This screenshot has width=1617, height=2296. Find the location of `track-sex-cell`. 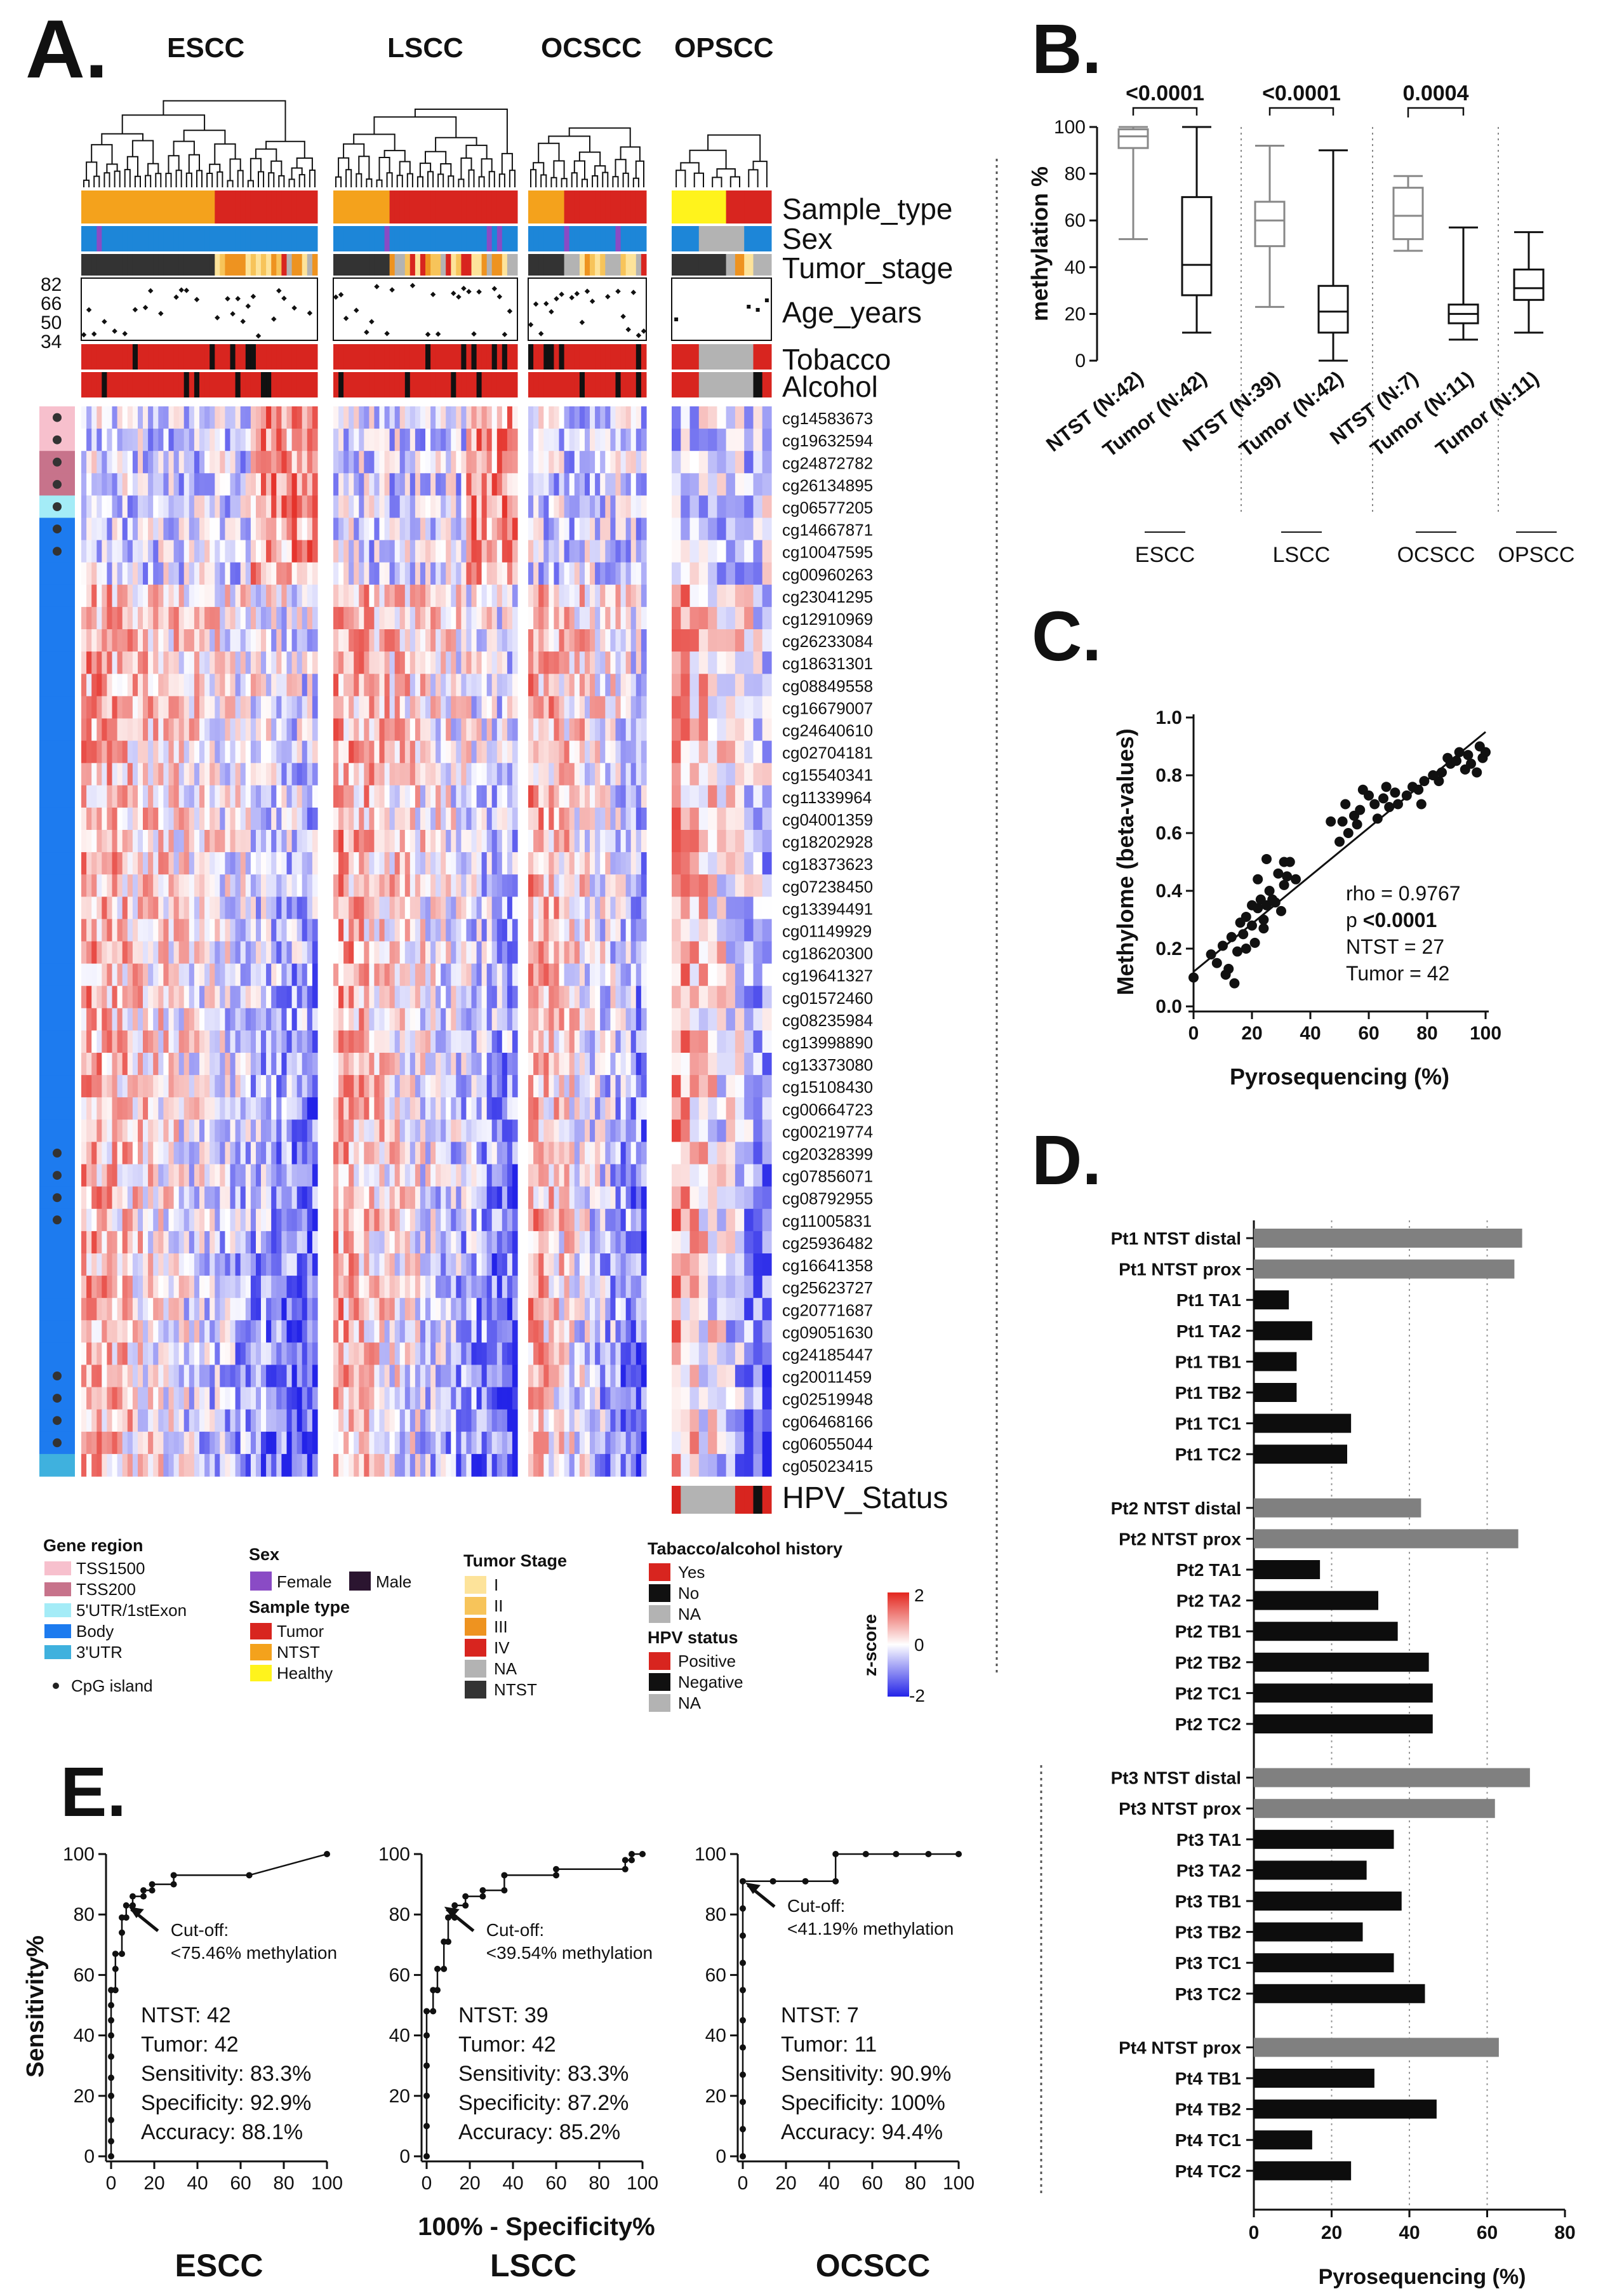

track-sex-cell is located at coordinates (140, 238).